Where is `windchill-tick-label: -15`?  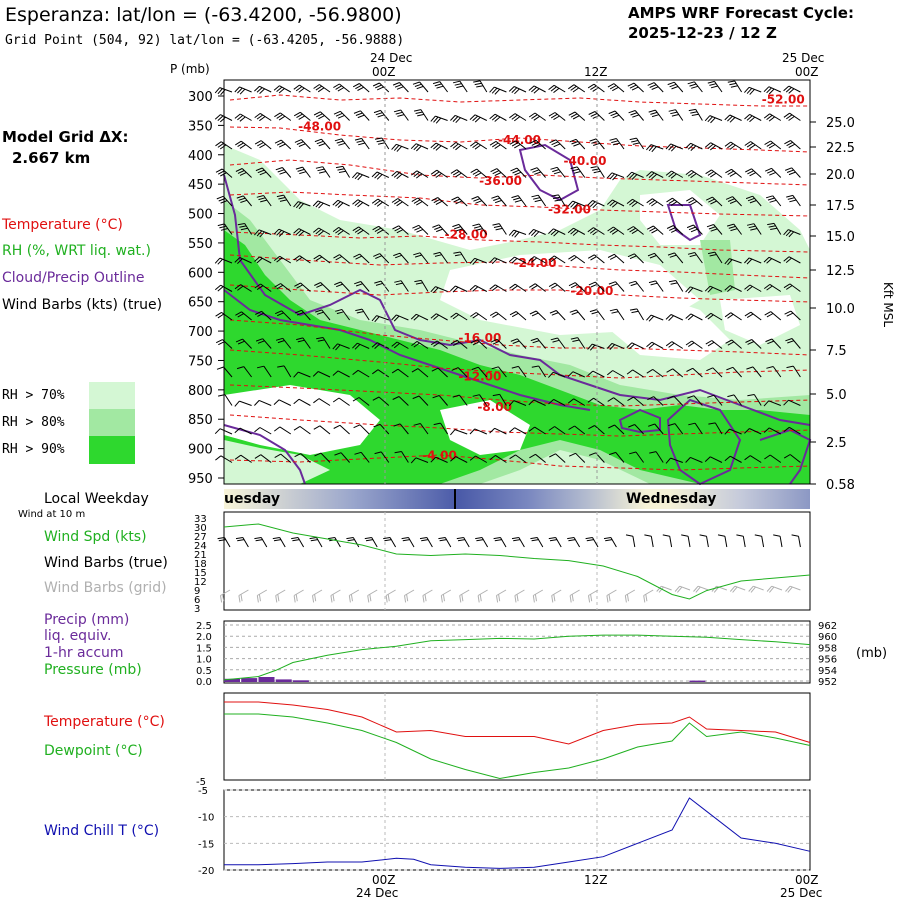
windchill-tick-label: -15 is located at coordinates (206, 844).